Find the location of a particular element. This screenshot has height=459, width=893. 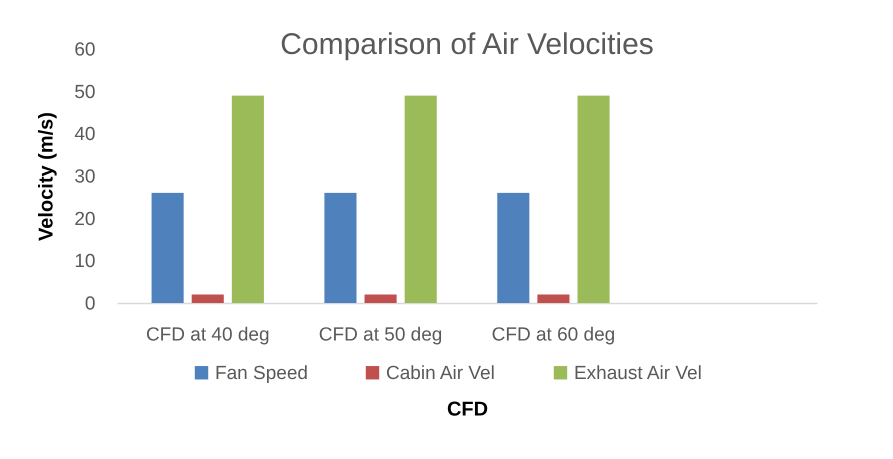

legend-label: Cabin Air Vel is located at coordinates (440, 373).